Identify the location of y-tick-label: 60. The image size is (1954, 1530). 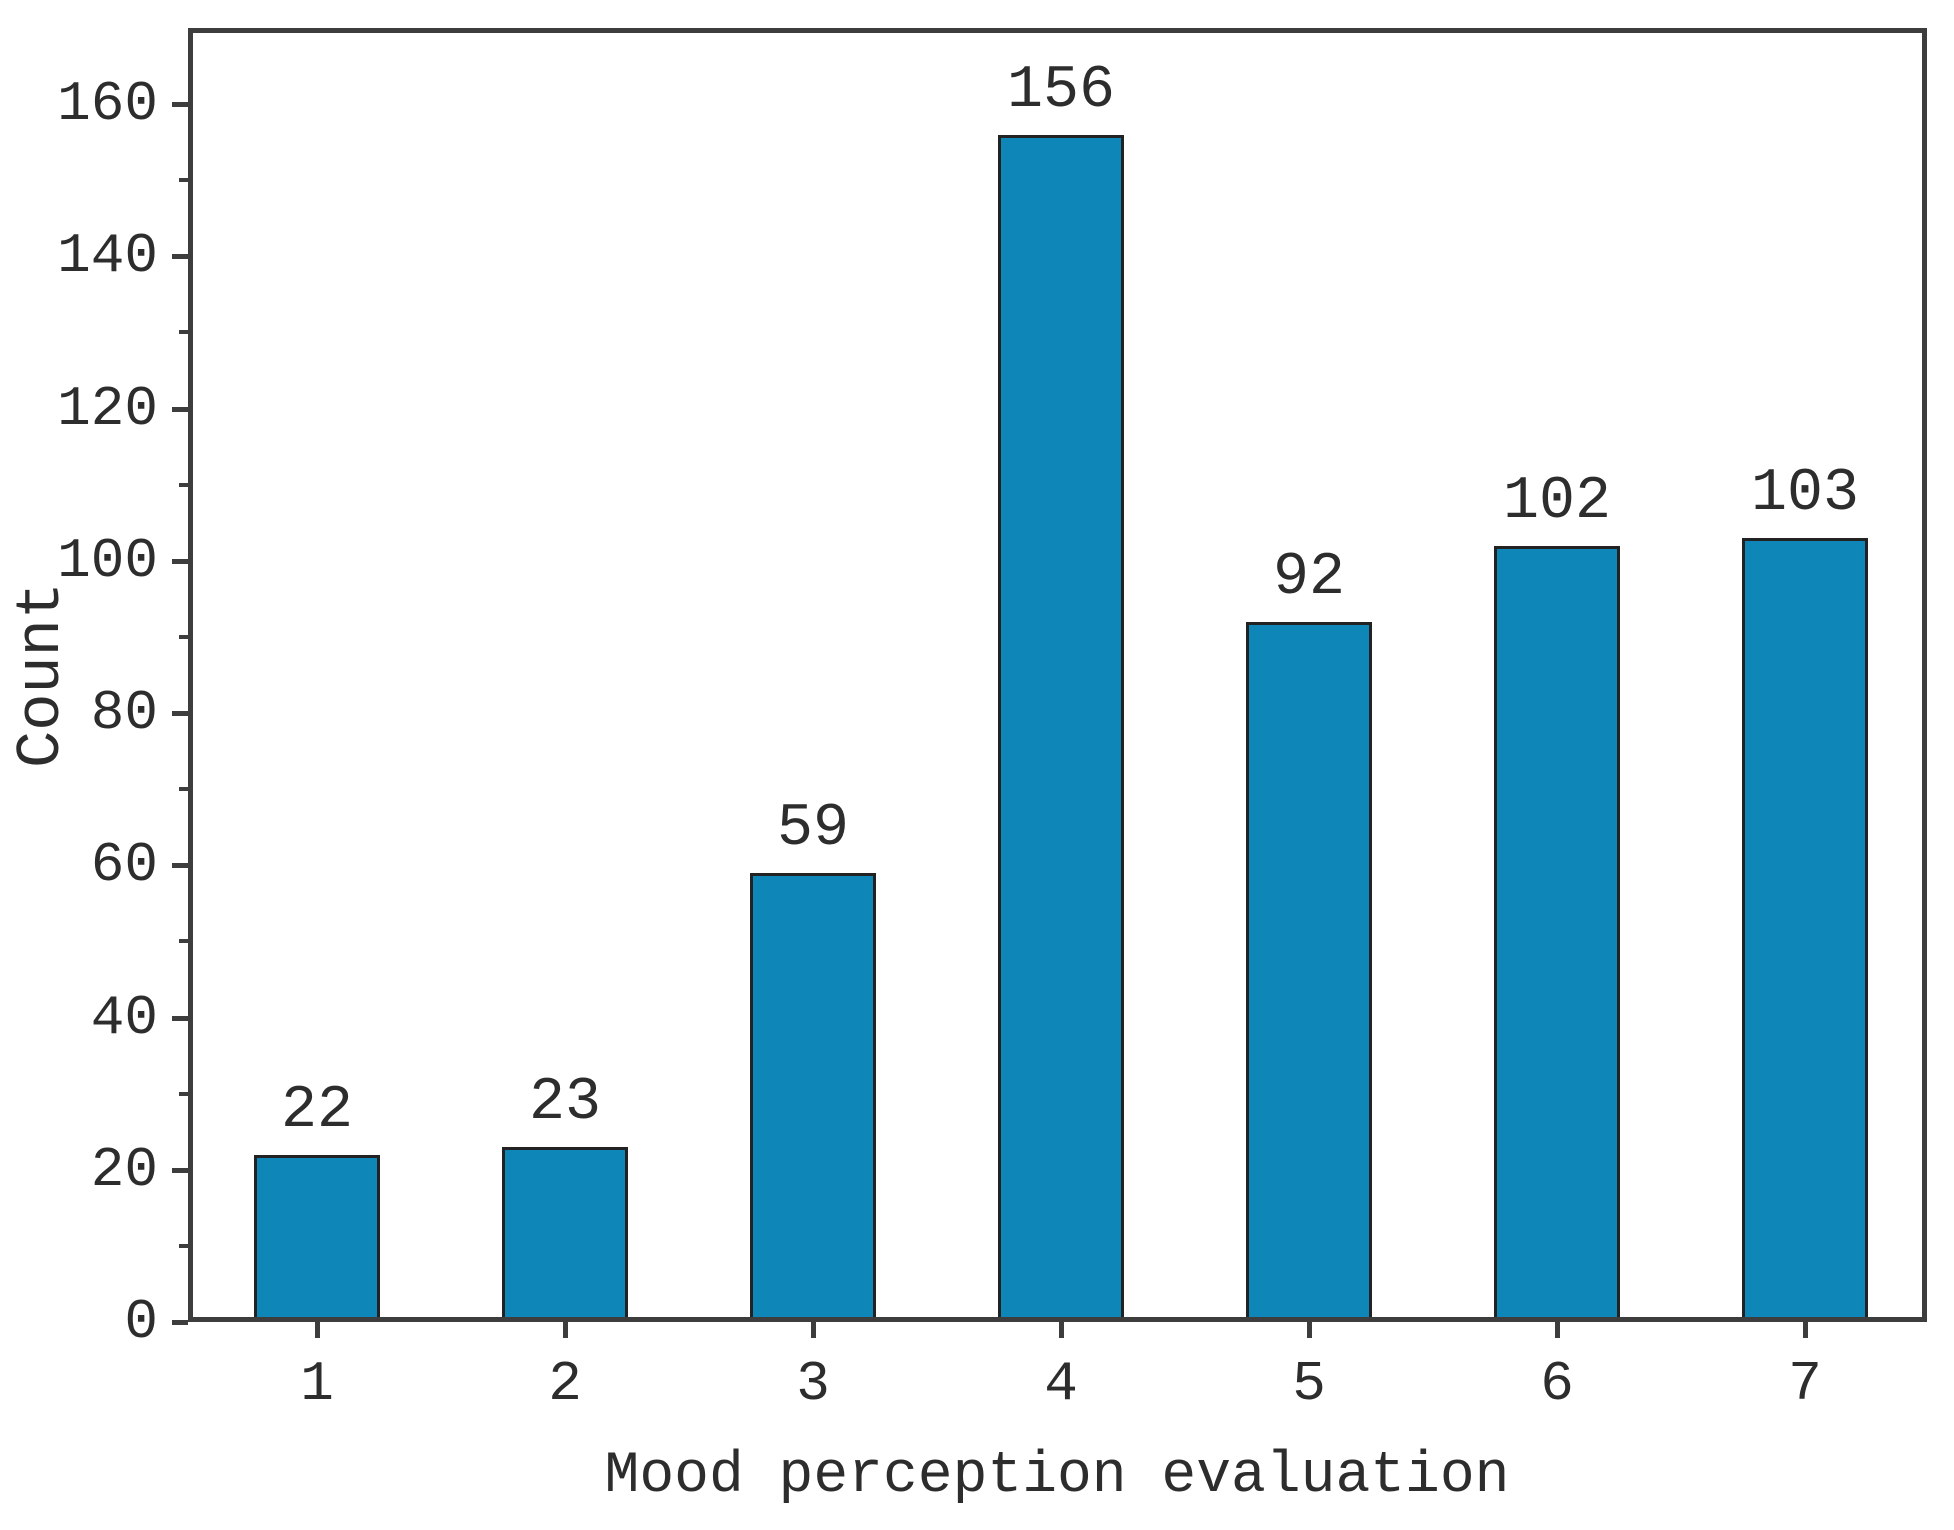
(124, 865).